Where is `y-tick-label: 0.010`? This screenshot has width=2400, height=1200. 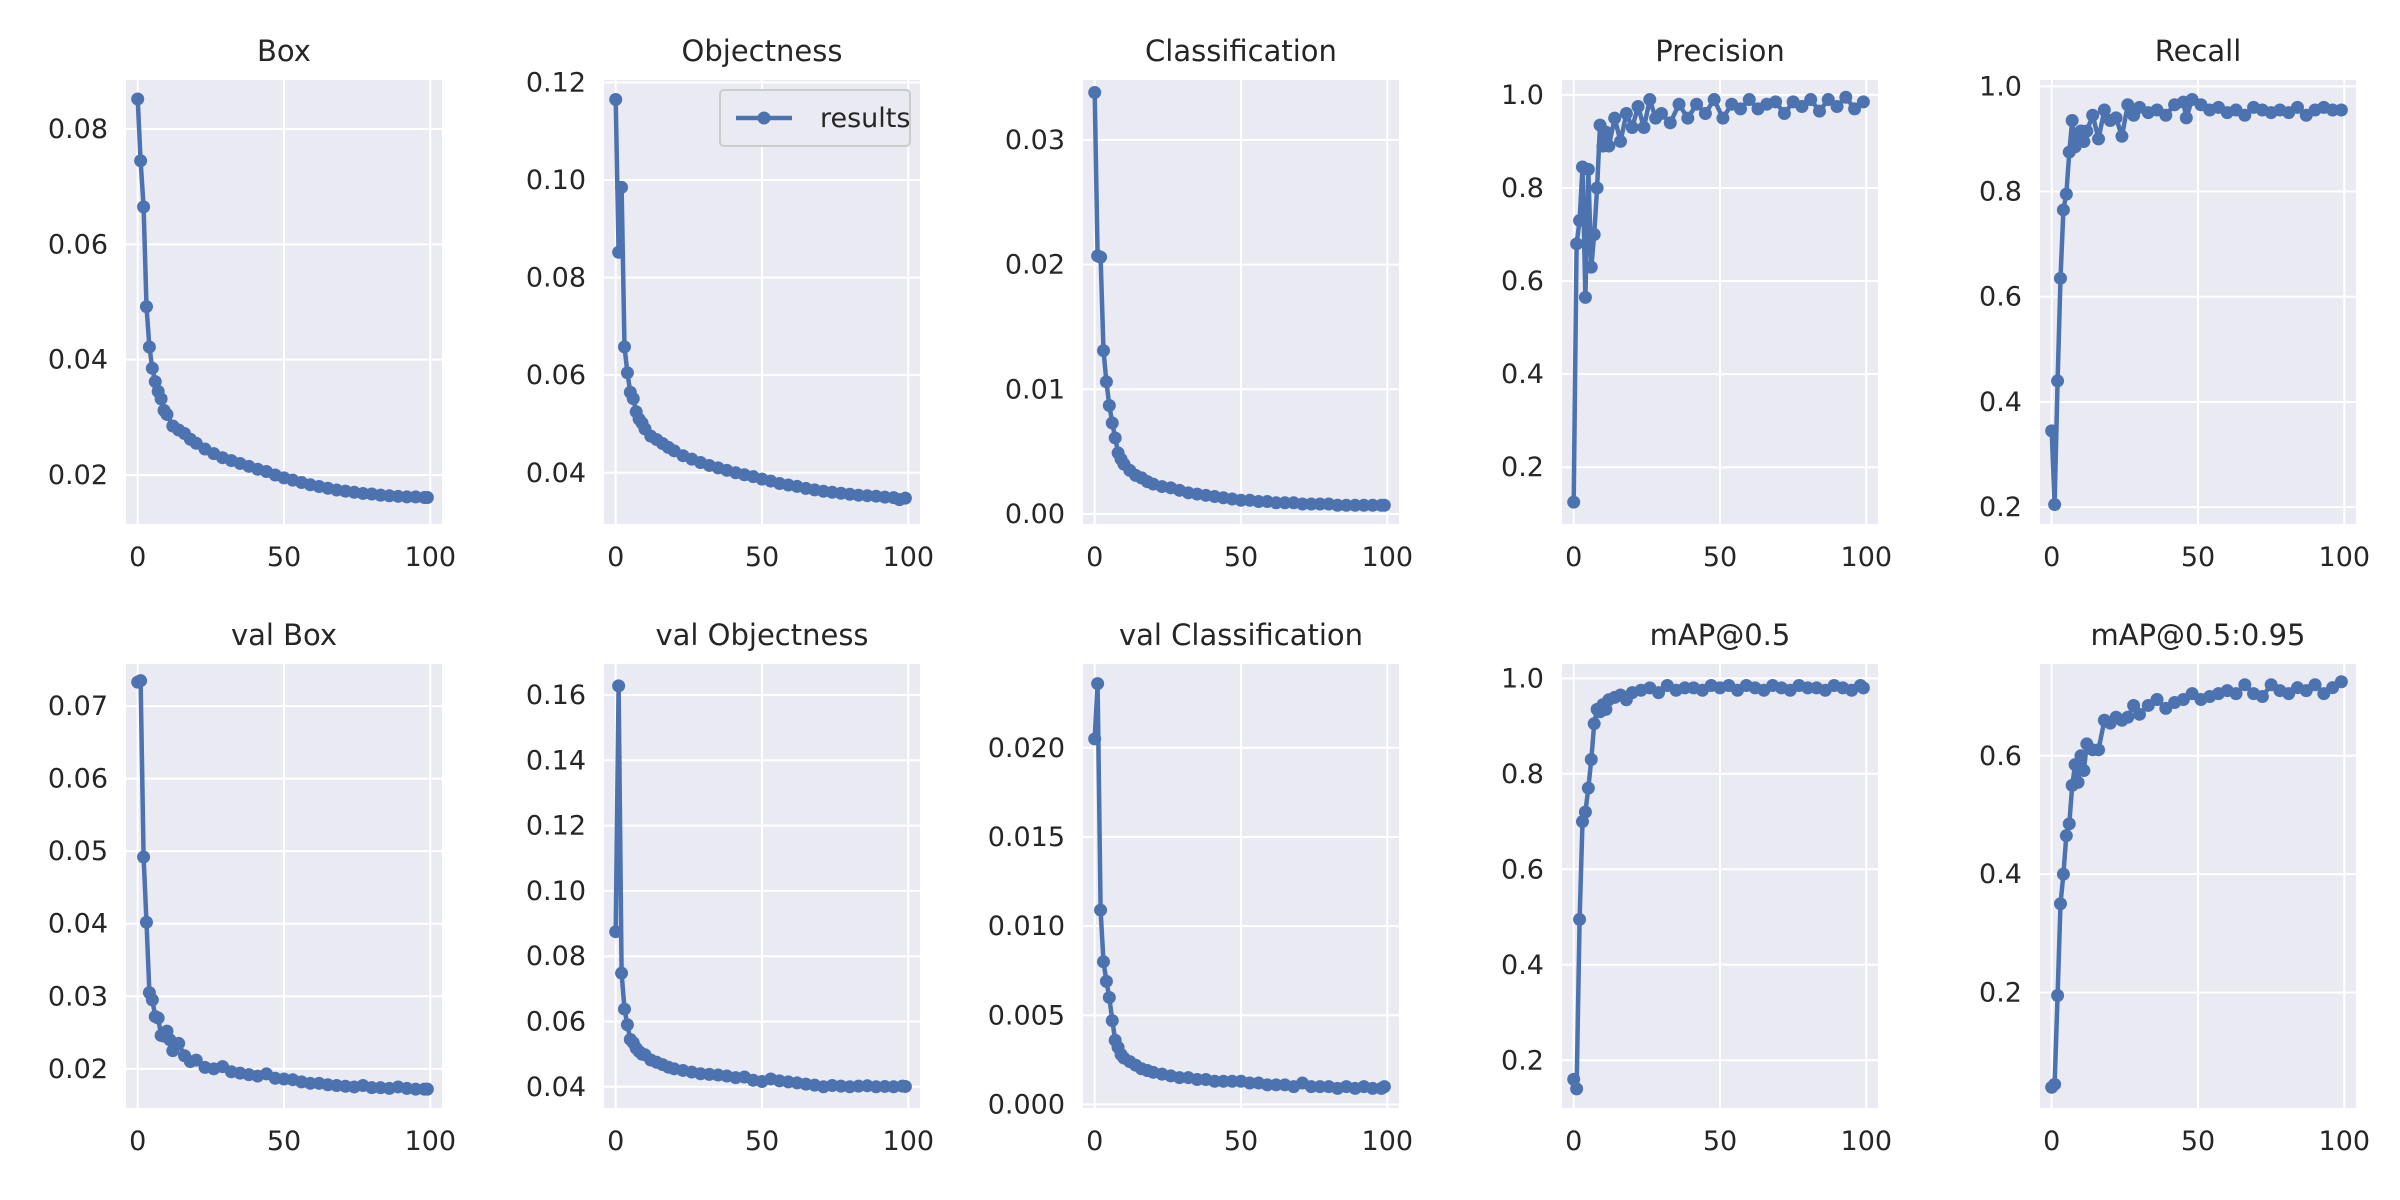
y-tick-label: 0.010 is located at coordinates (1026, 926).